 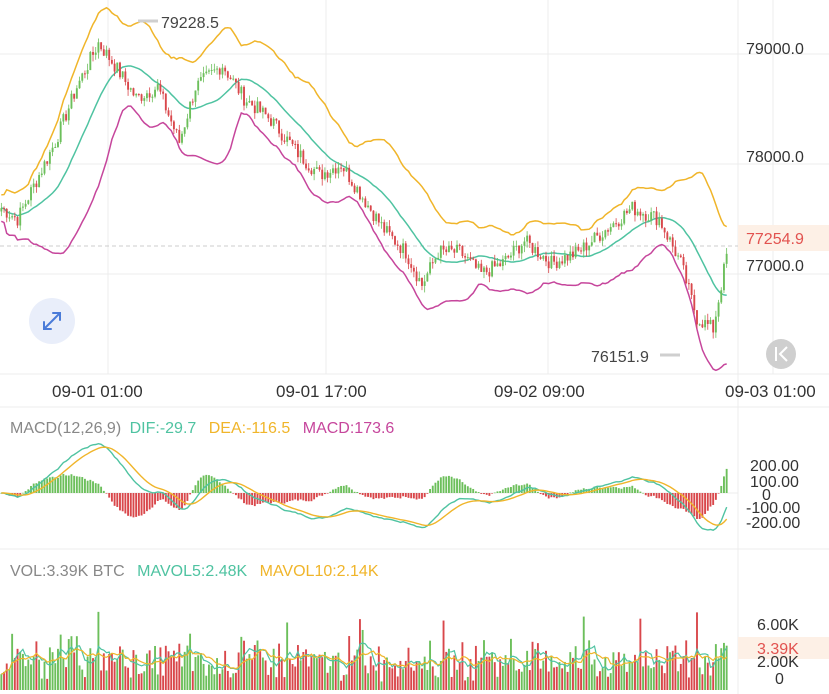 I want to click on scroll-to-latest-button, so click(x=781, y=354).